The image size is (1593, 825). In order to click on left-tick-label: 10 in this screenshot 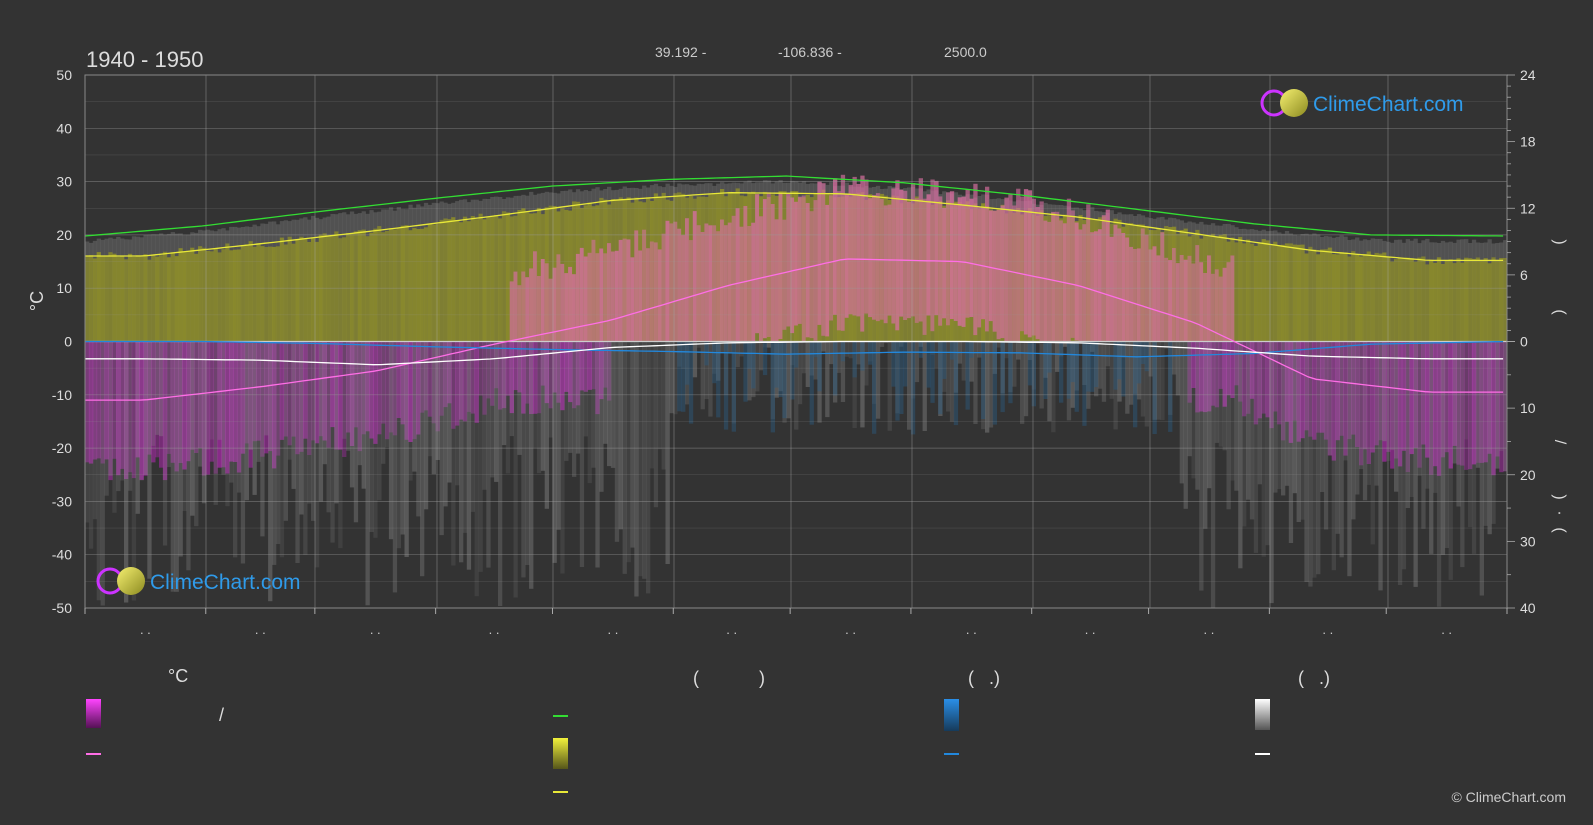, I will do `click(64, 288)`.